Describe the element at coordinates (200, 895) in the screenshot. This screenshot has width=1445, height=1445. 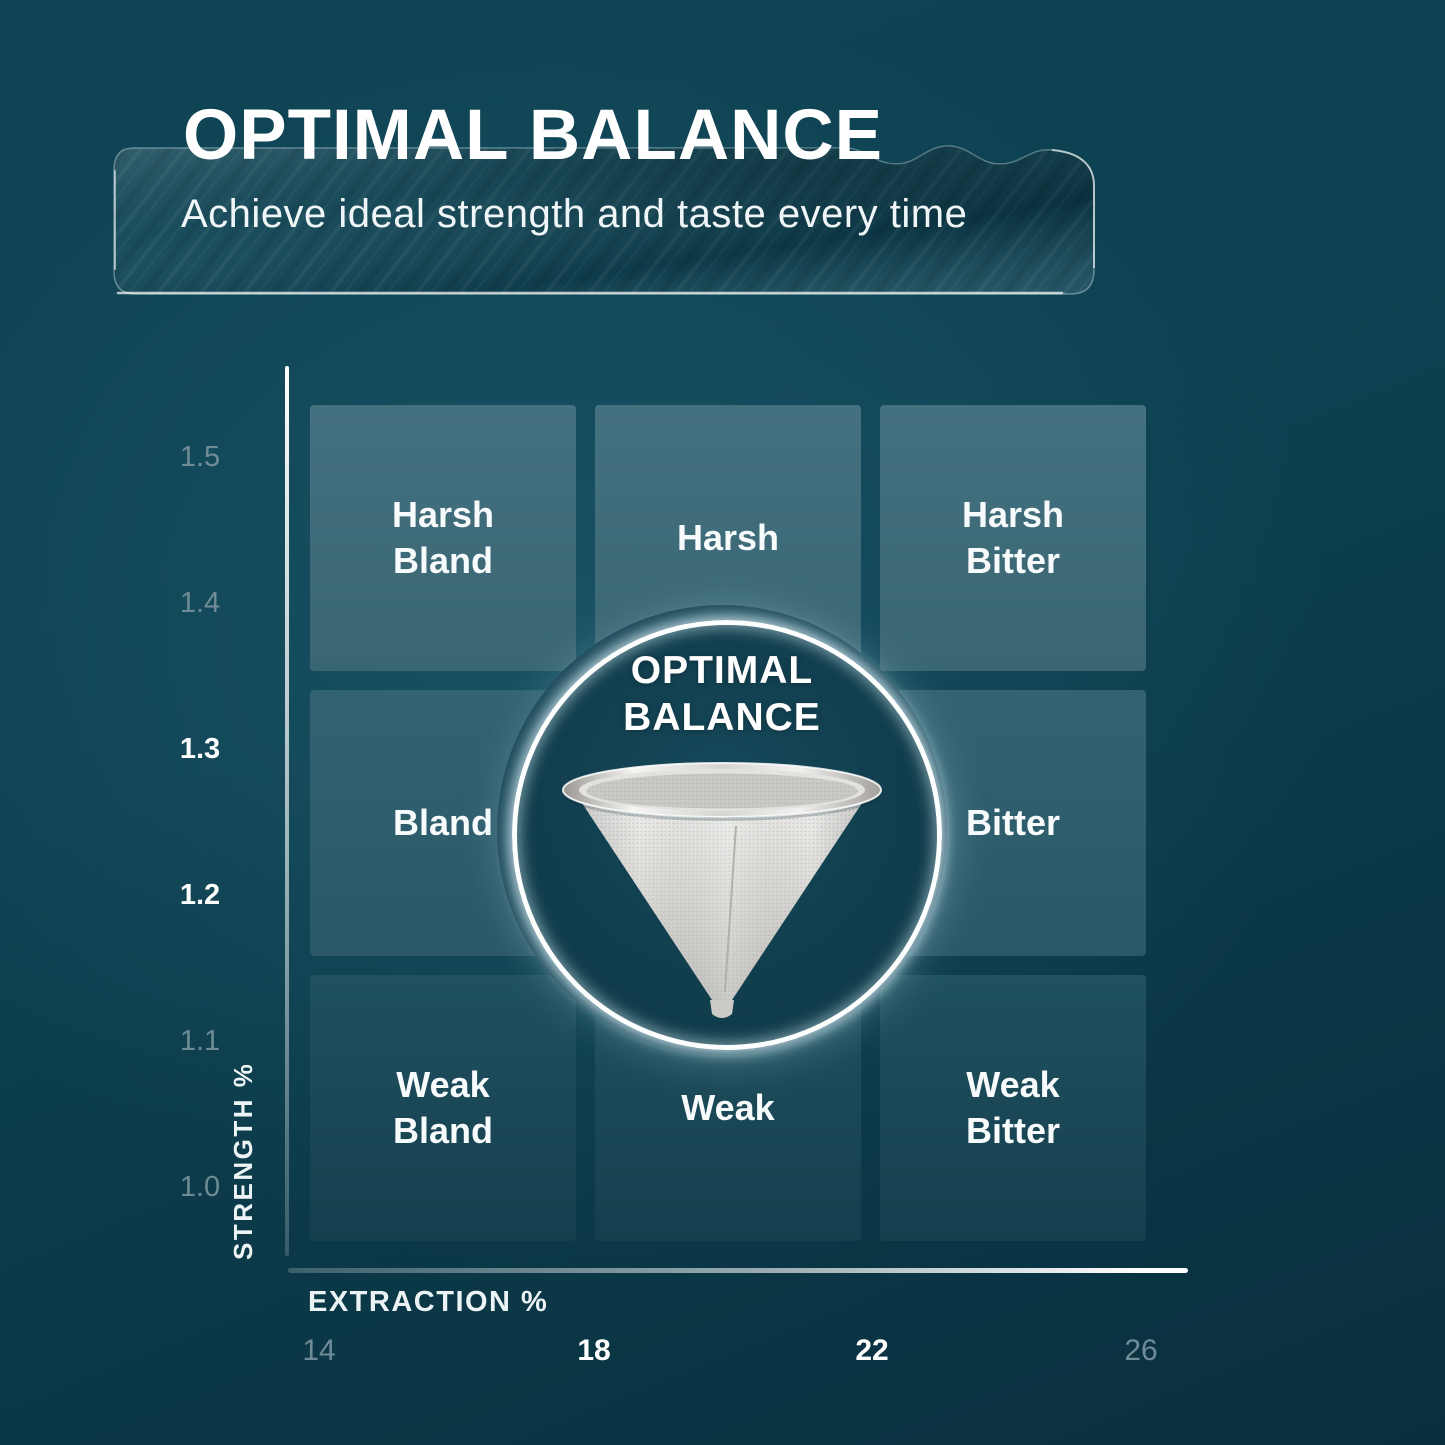
I see `y-tick-1-2: 1.2` at that location.